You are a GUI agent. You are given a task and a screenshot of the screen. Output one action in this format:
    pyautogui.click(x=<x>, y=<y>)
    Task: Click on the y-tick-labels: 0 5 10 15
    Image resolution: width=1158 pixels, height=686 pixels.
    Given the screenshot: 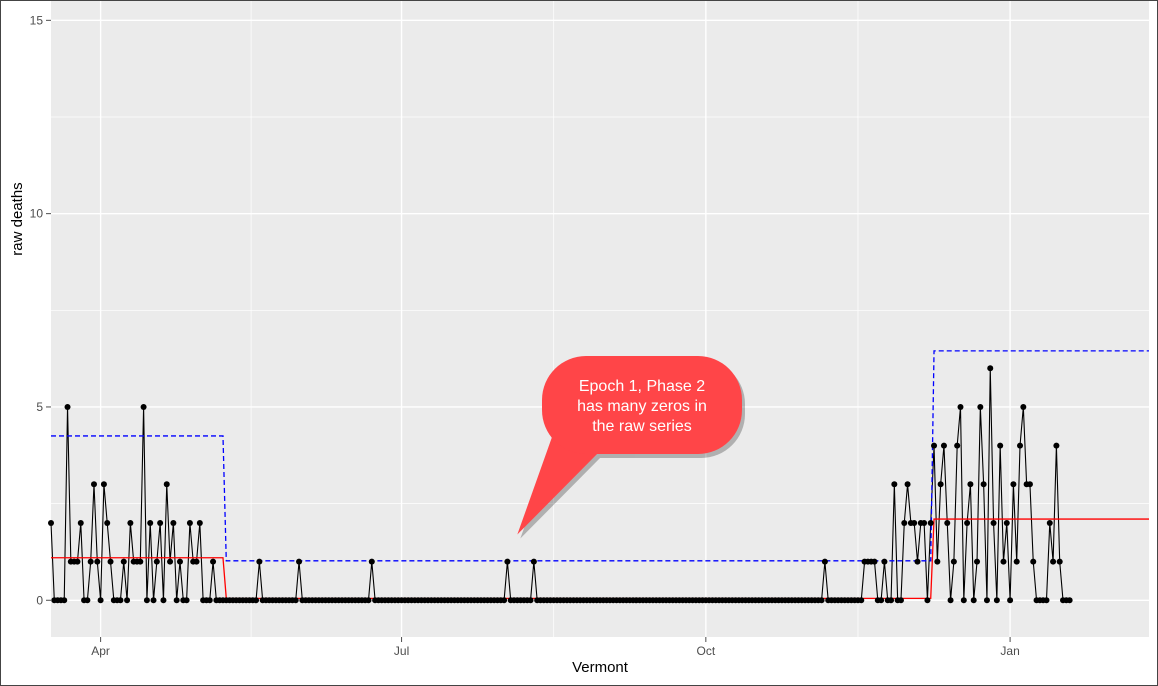 What is the action you would take?
    pyautogui.click(x=37, y=310)
    